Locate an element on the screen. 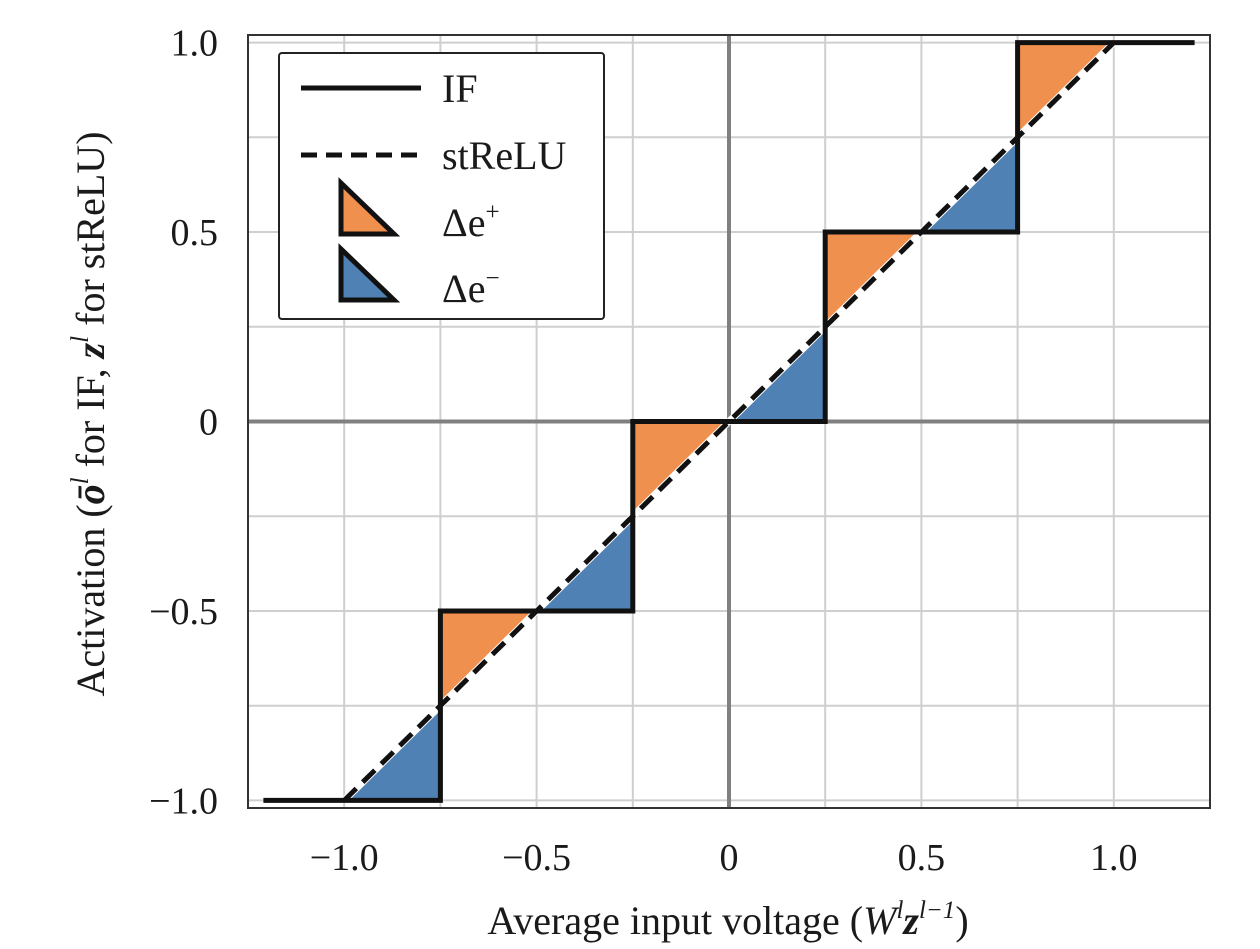  legend: IF stReLU Δe+ Δe− is located at coordinates (441, 186).